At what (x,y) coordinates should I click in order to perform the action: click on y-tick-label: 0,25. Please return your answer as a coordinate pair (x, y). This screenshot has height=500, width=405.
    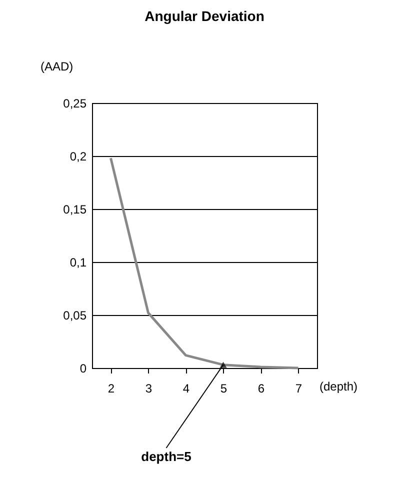
    Looking at the image, I should click on (75, 103).